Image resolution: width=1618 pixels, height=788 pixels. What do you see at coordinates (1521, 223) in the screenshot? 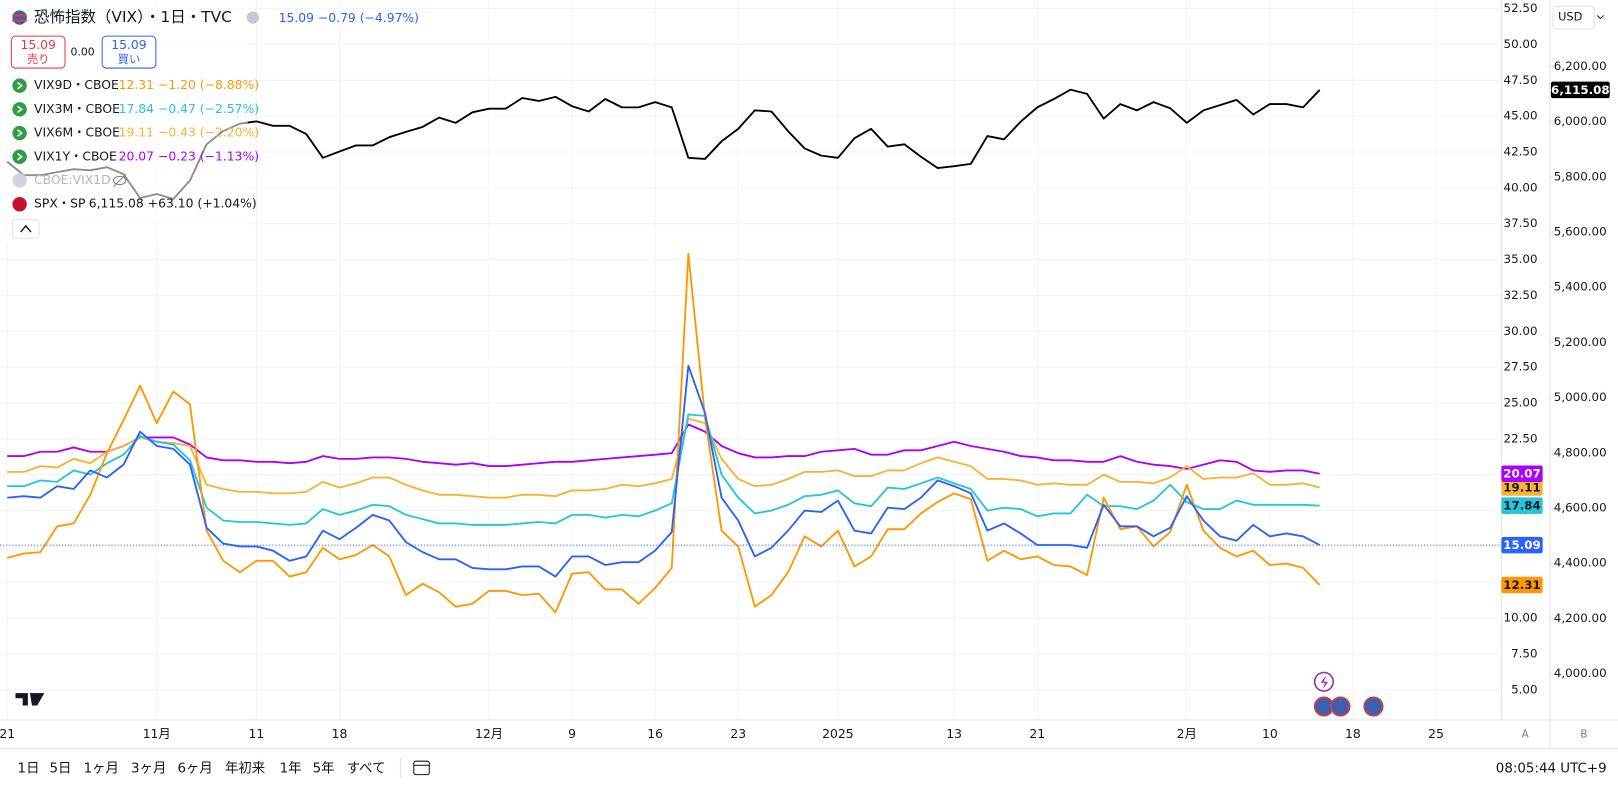
I see `y-tick-label: 37.50` at bounding box center [1521, 223].